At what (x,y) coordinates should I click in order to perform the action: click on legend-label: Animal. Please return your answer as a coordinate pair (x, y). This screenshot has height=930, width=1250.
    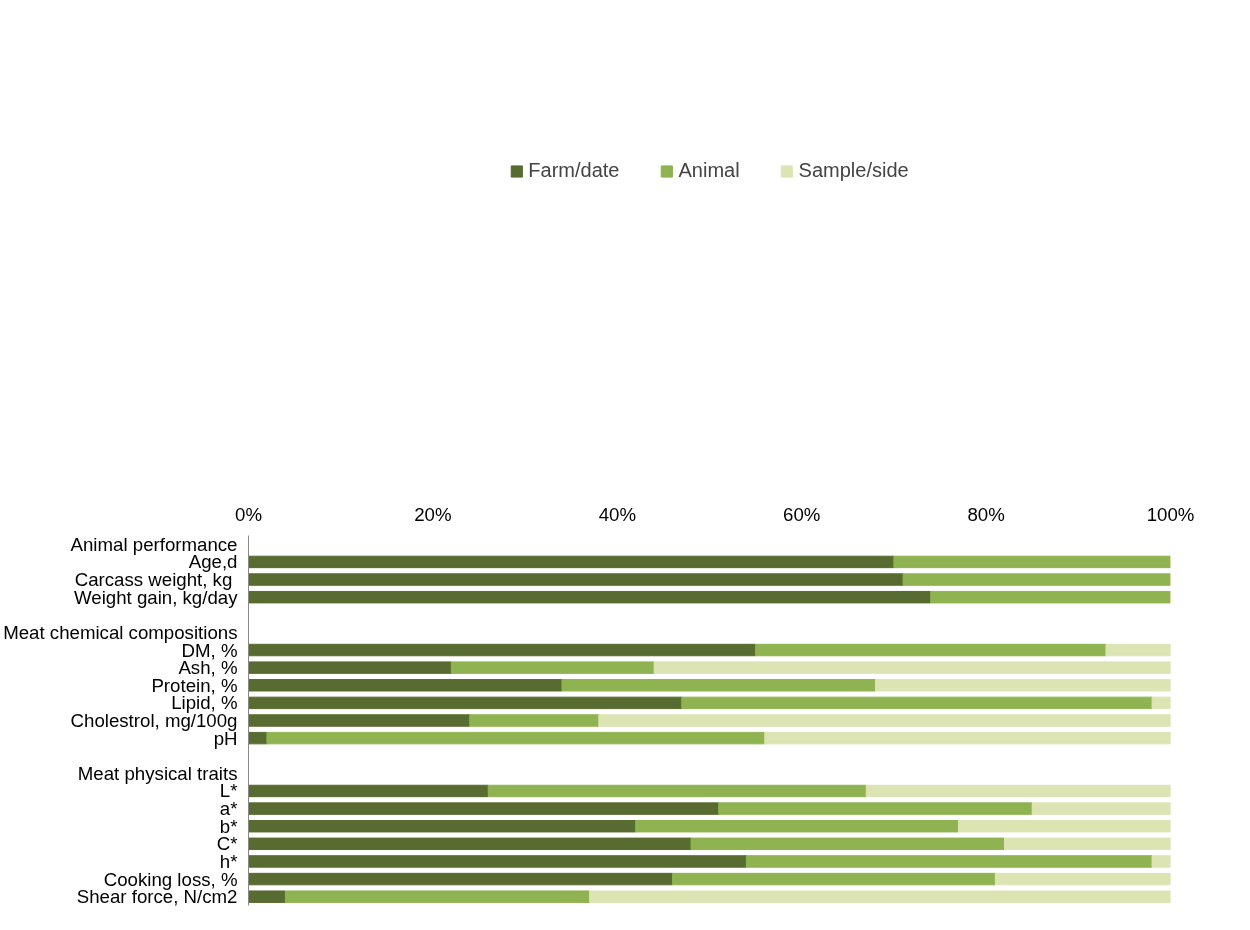
    Looking at the image, I should click on (709, 170).